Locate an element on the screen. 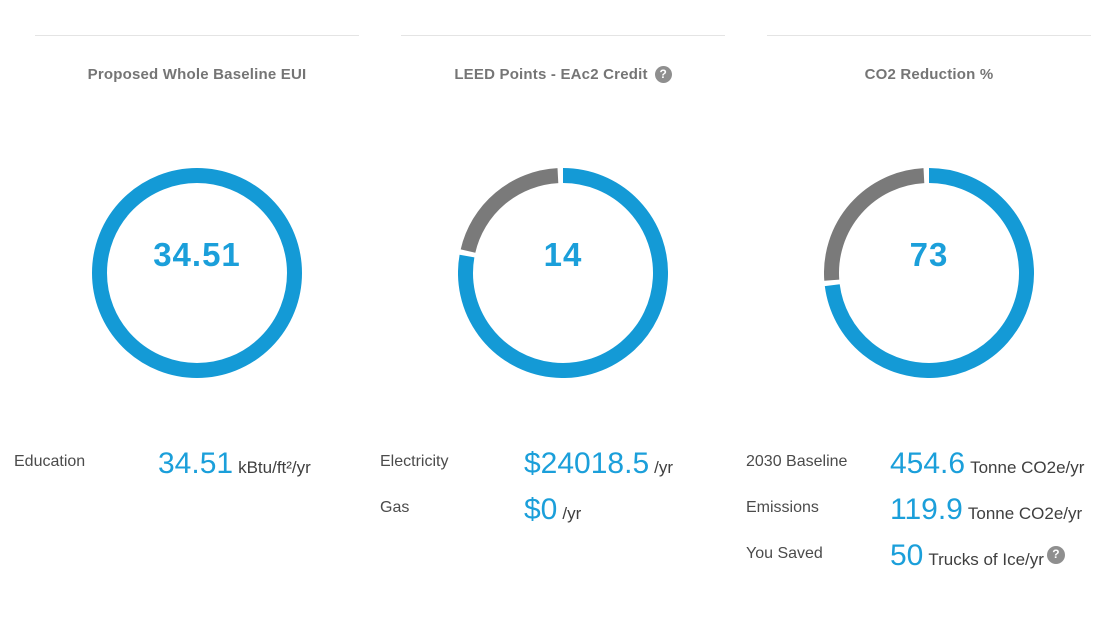 This screenshot has height=628, width=1112. detail-label: Gas is located at coordinates (395, 507).